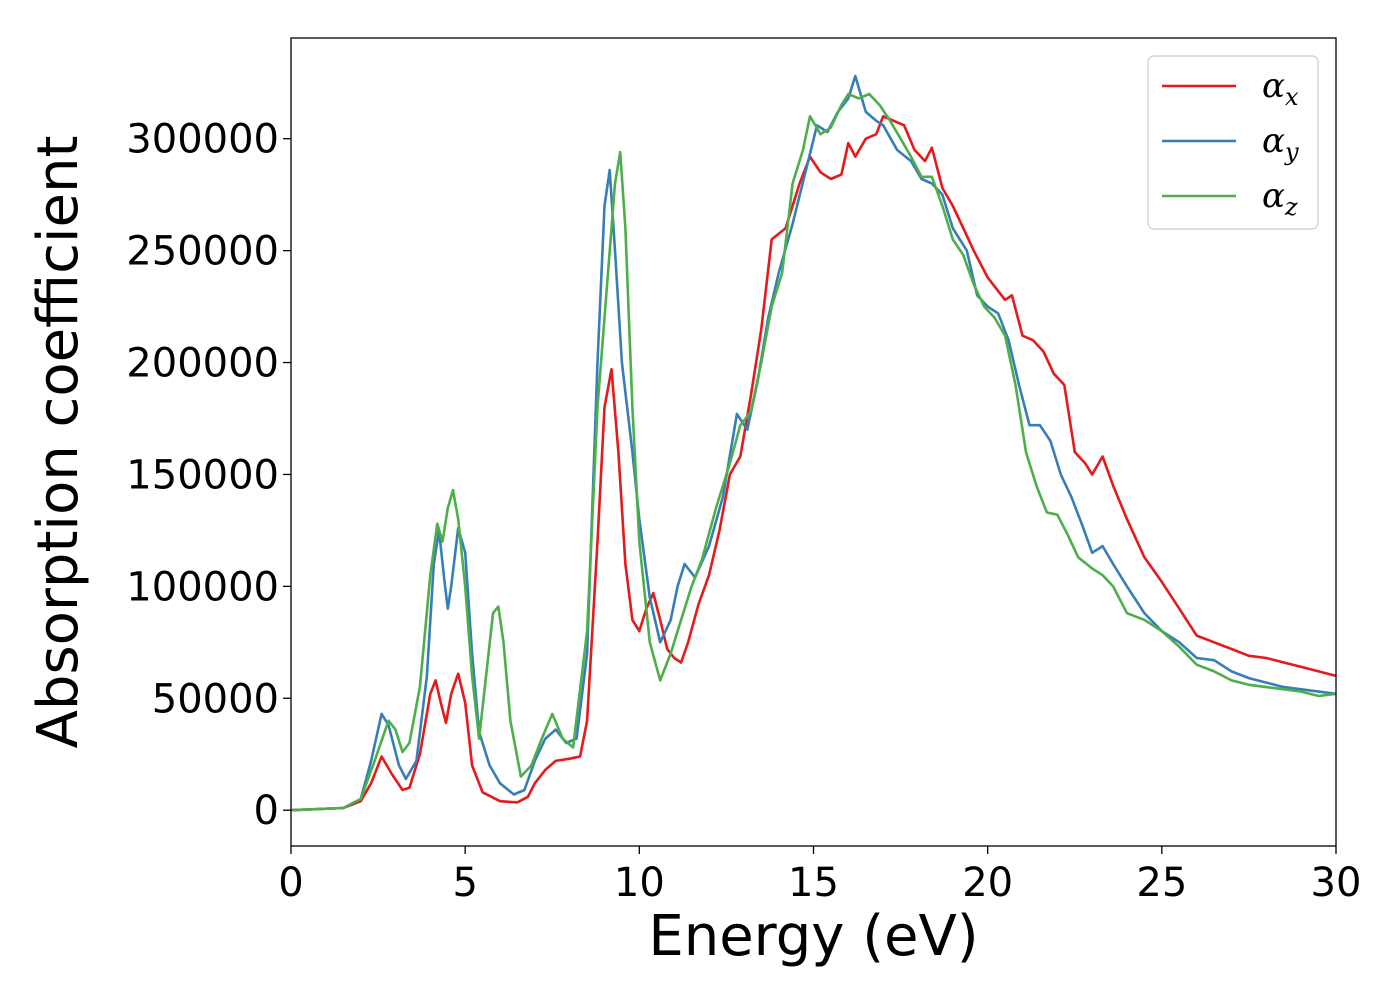 Image resolution: width=1400 pixels, height=1000 pixels. Describe the element at coordinates (1336, 883) in the screenshot. I see `x-tick-label: 30` at that location.